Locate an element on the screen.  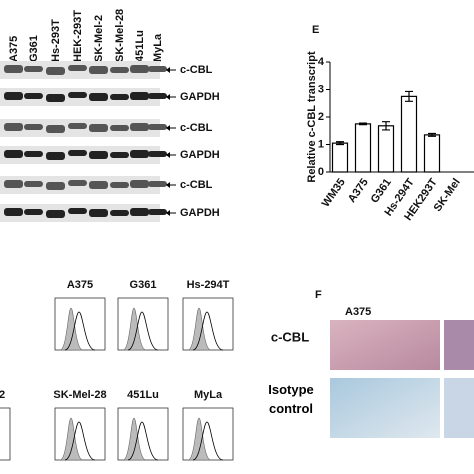
row-label-box: Isotype control is located at coordinates (291, 399).